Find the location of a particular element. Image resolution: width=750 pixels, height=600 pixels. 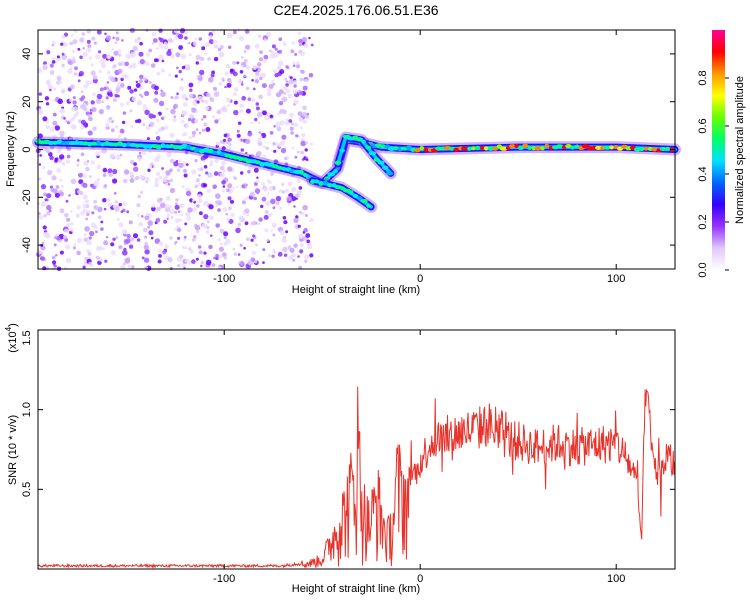

colorbar-gradient is located at coordinates (718, 150).